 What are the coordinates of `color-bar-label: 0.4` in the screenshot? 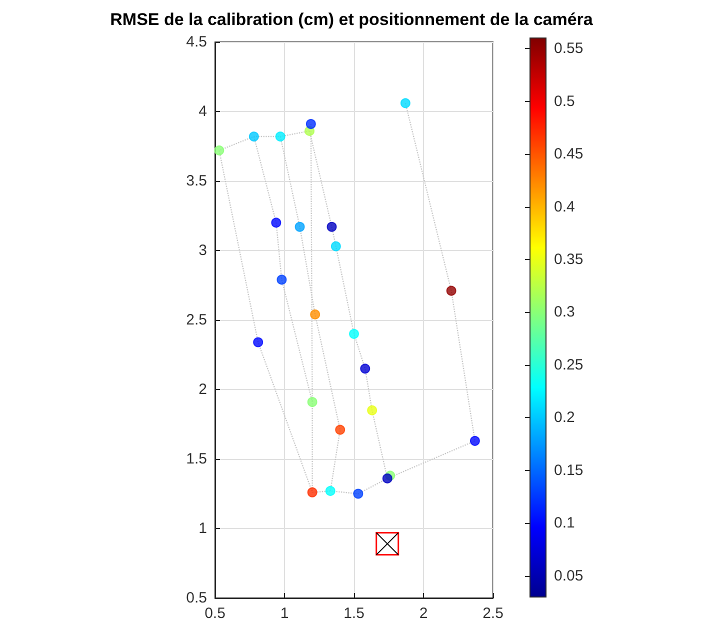 It's located at (564, 207).